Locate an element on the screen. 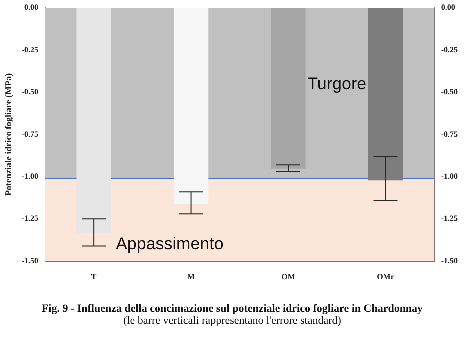 This screenshot has height=353, width=465. text: Fig. 9 - Influenza della concimazione sul potenziale idrico fogliare in Chardonnay is located at coordinates (232, 309).